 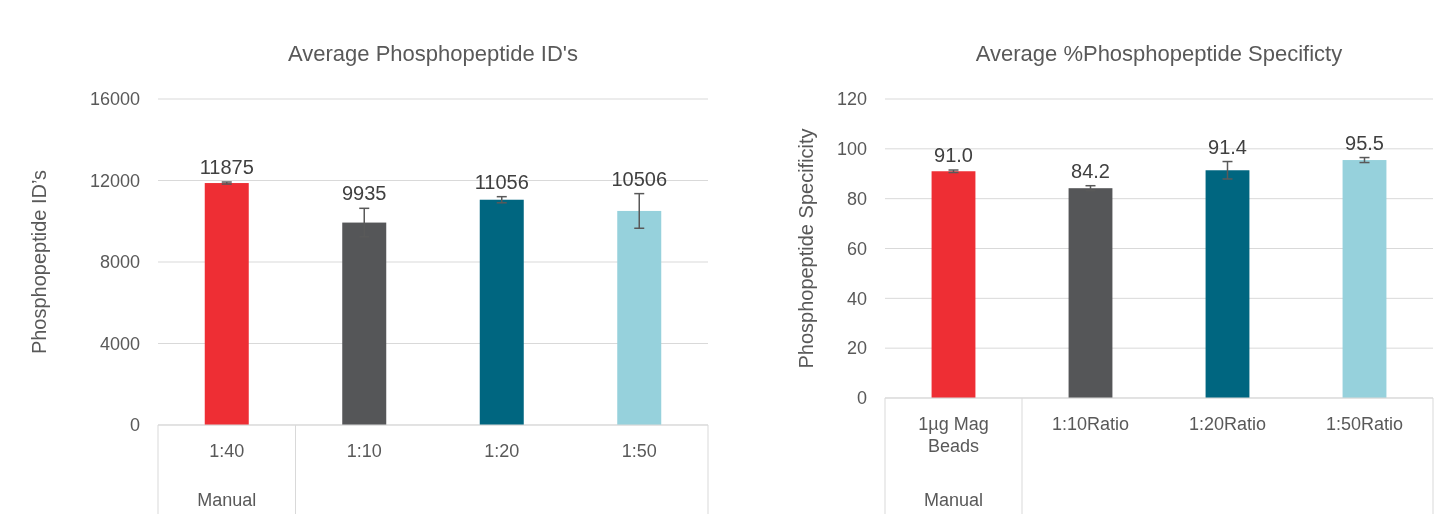 I want to click on y-axis-title: Phosphopeptide Specificity, so click(x=806, y=248).